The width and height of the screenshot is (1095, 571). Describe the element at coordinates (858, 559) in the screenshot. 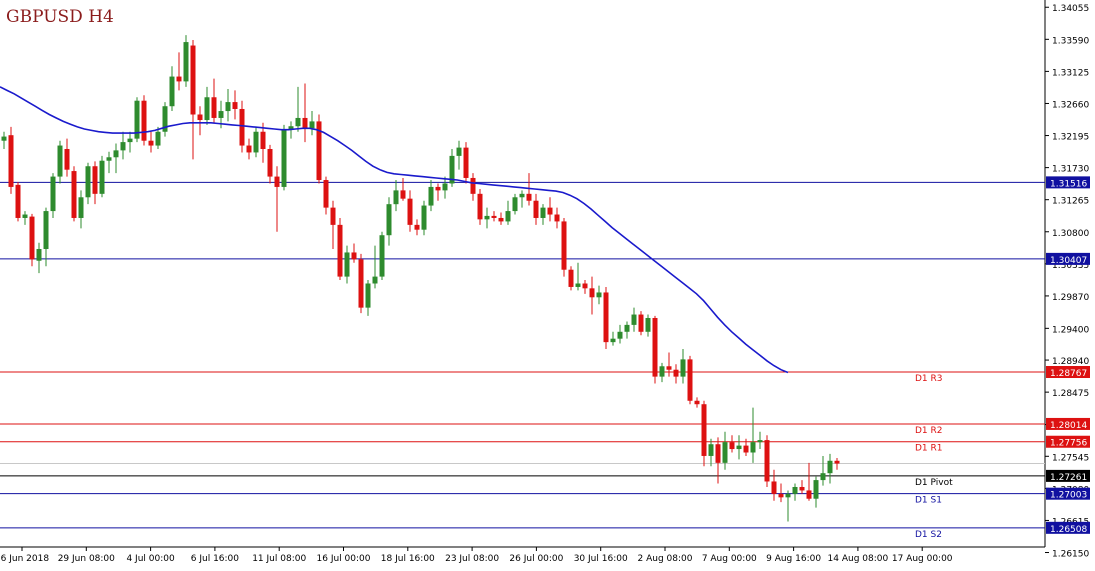

I see `x-tick-label: 14 Aug 08:00` at that location.